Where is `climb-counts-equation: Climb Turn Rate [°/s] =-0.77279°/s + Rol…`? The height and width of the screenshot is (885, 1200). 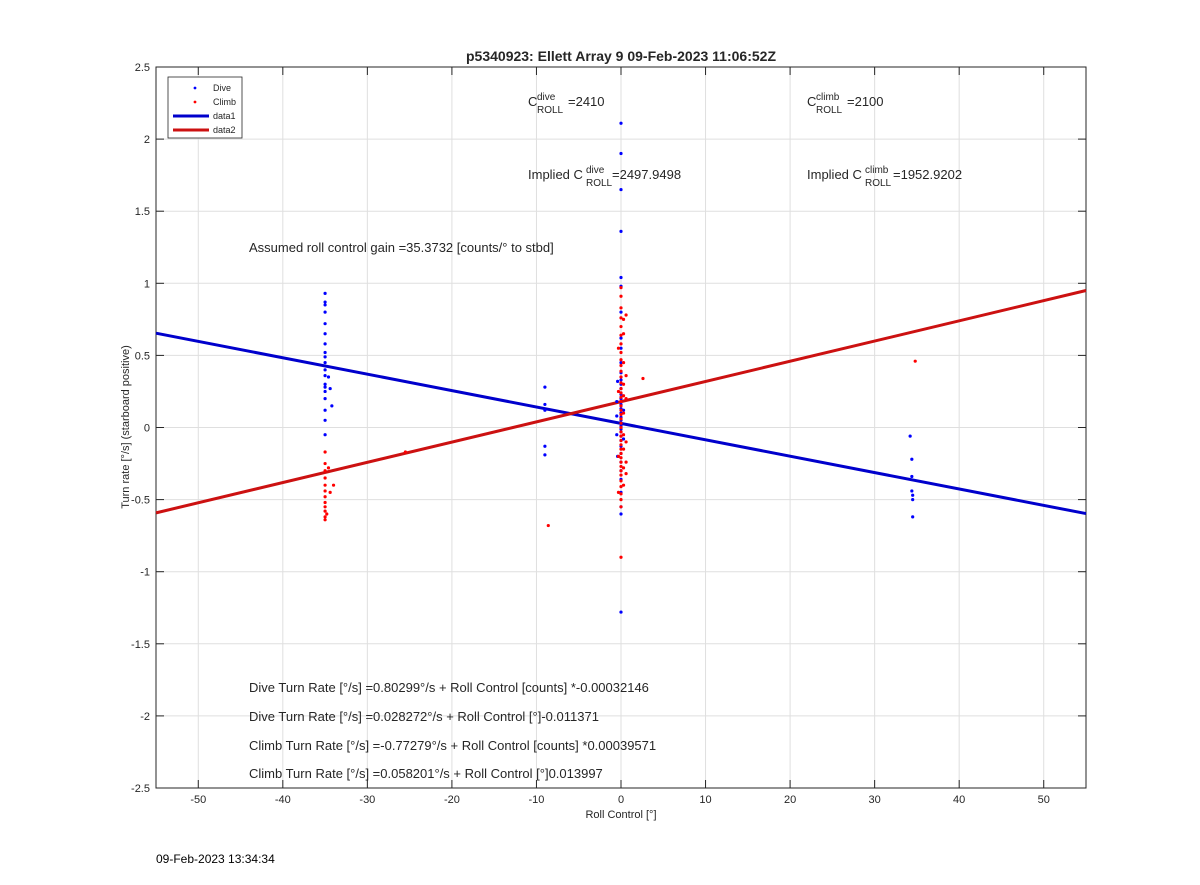 climb-counts-equation: Climb Turn Rate [°/s] =-0.77279°/s + Rol… is located at coordinates (452, 745).